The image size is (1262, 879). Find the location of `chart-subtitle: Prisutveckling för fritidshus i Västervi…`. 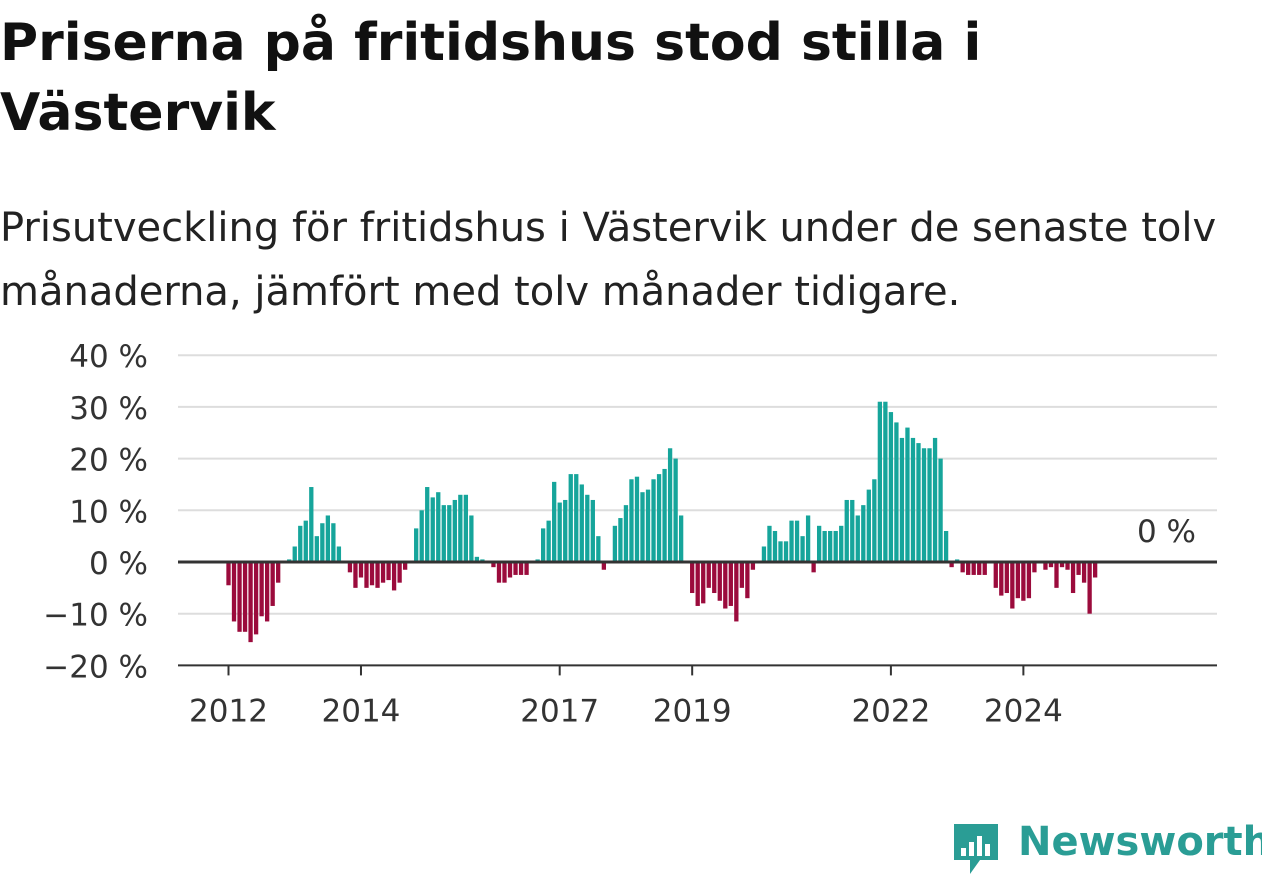

chart-subtitle: Prisutveckling för fritidshus i Västervi… is located at coordinates (608, 260).